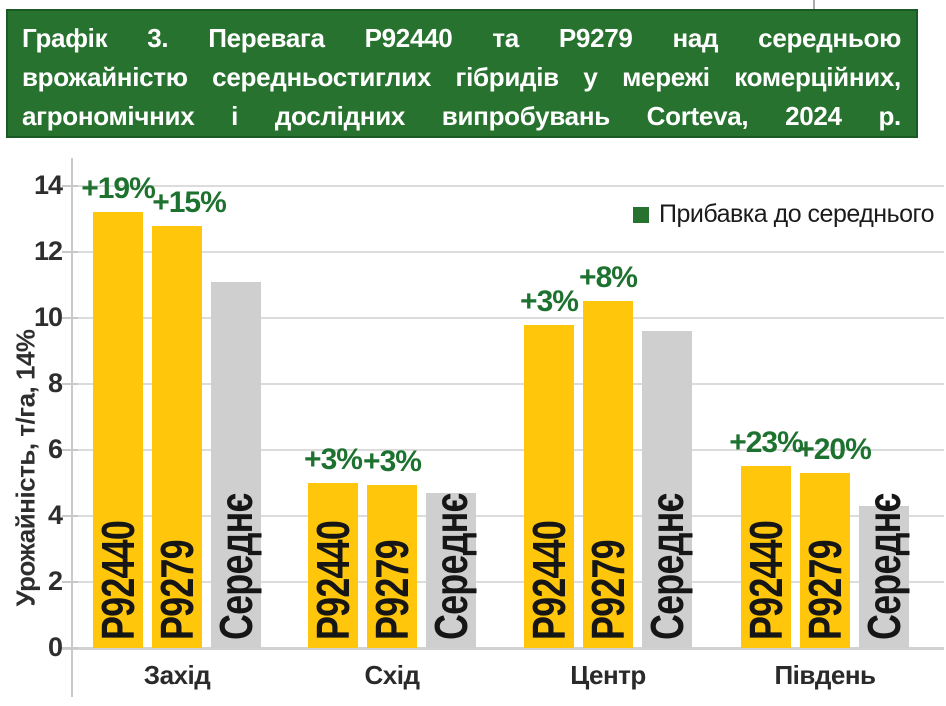 The width and height of the screenshot is (946, 706). I want to click on y-tick-label: 0, so click(55, 647).